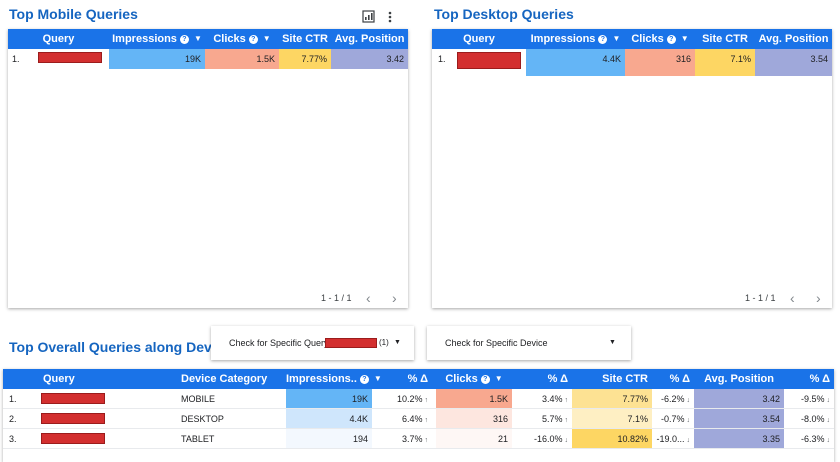  What do you see at coordinates (13, 419) in the screenshot?
I see `row-number: 2.` at bounding box center [13, 419].